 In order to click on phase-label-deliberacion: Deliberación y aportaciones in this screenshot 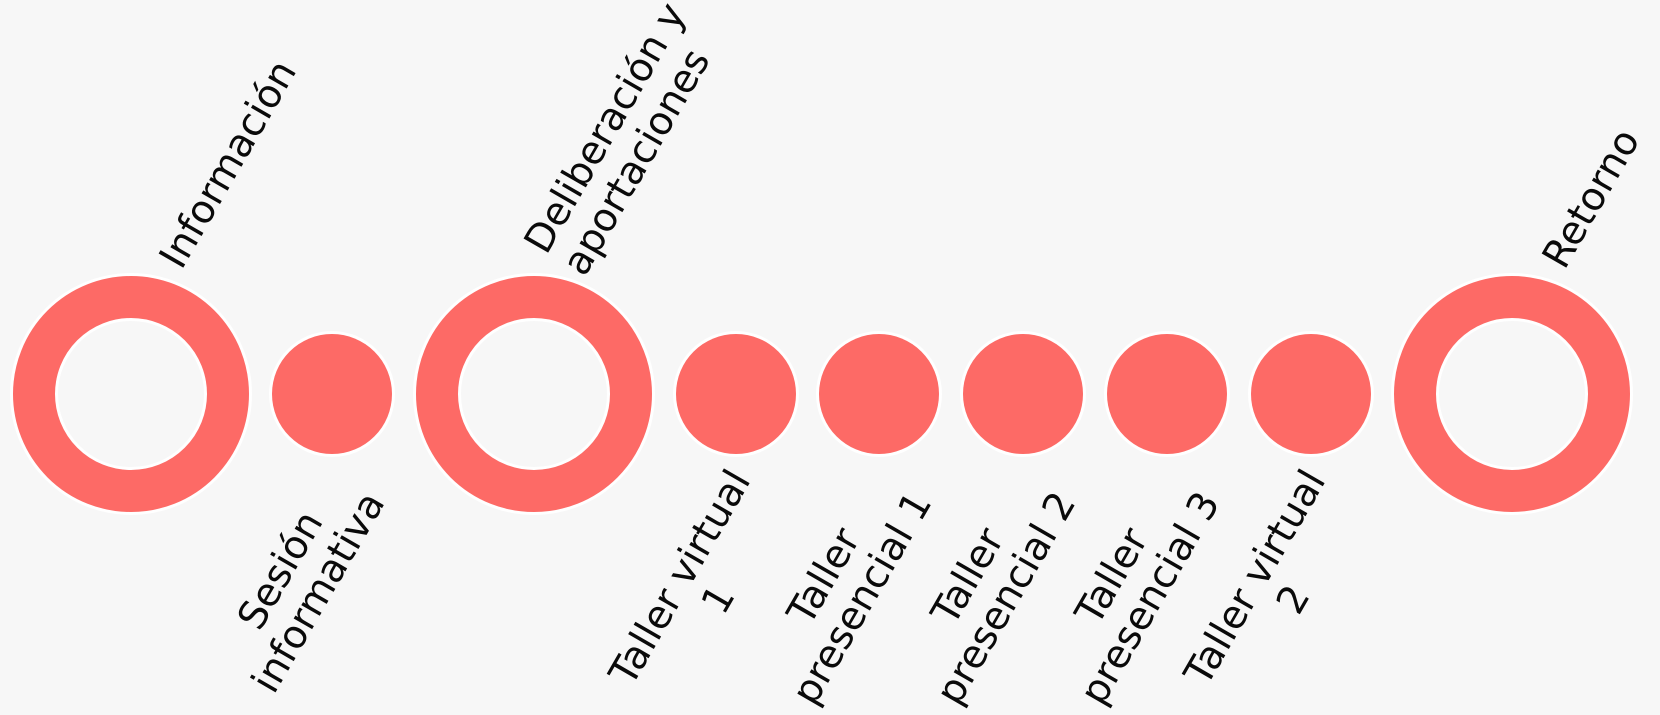, I will do `click(617, 142)`.